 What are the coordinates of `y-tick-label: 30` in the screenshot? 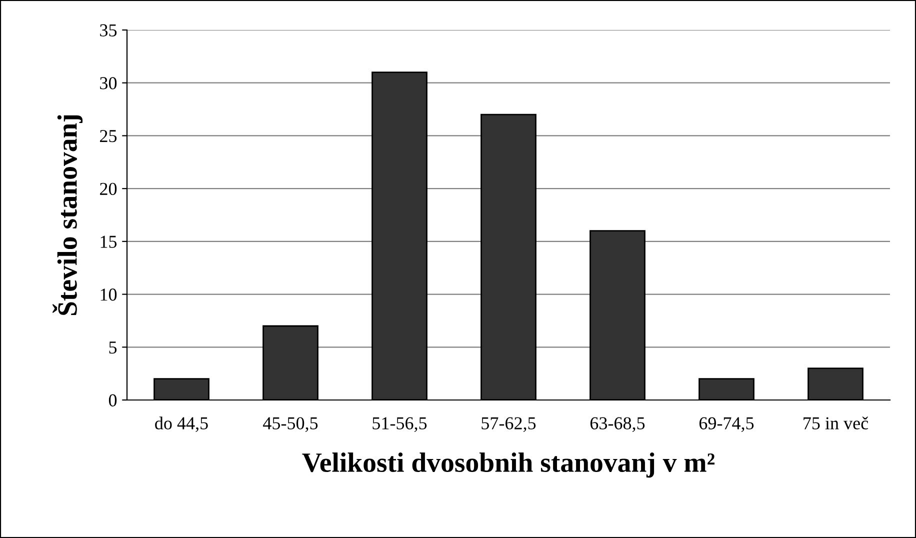 It's located at (108, 83).